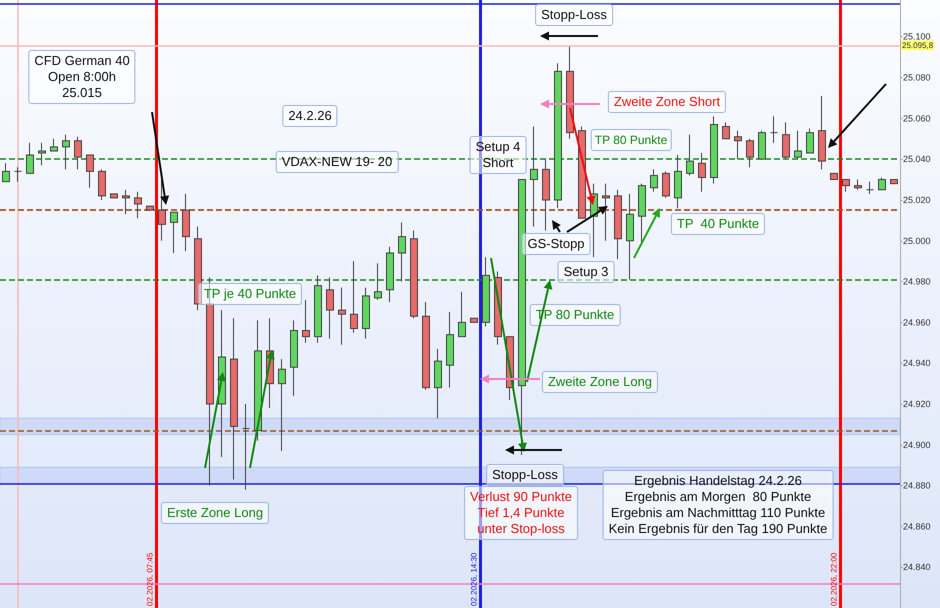 This screenshot has width=940, height=608. What do you see at coordinates (917, 281) in the screenshot?
I see `y-tick-label: 24.980` at bounding box center [917, 281].